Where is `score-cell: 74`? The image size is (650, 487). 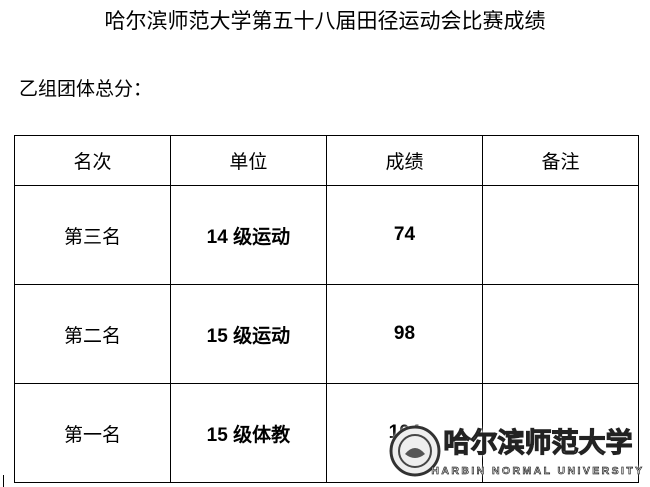
score-cell: 74 is located at coordinates (404, 235).